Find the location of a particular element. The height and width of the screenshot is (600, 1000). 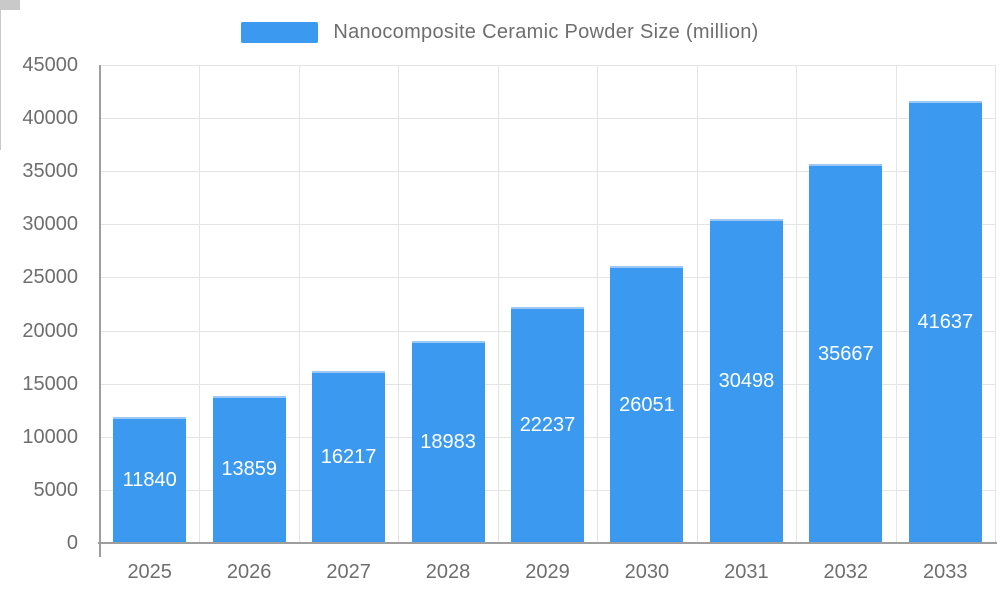

bar-value-label: 41637 is located at coordinates (945, 321).